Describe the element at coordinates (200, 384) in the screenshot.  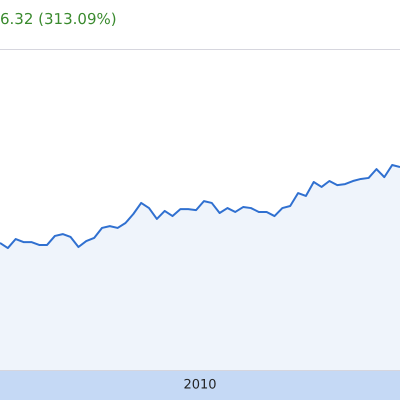
I see `text: 2010` at that location.